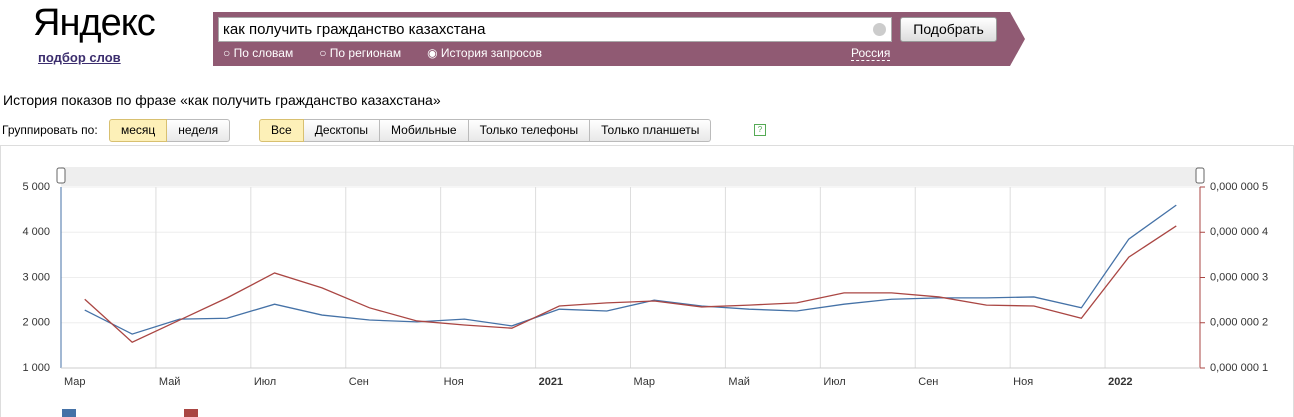 This screenshot has height=417, width=1294. Describe the element at coordinates (948, 29) in the screenshot. I see `submit-button: Подобрать` at that location.